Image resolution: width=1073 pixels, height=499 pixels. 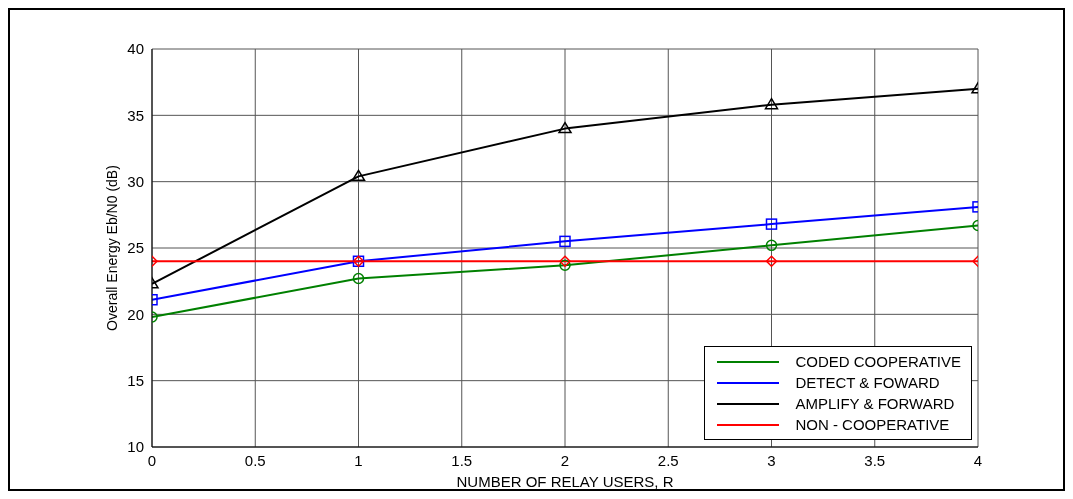 I want to click on x-tick-label: 1.5, so click(x=462, y=460).